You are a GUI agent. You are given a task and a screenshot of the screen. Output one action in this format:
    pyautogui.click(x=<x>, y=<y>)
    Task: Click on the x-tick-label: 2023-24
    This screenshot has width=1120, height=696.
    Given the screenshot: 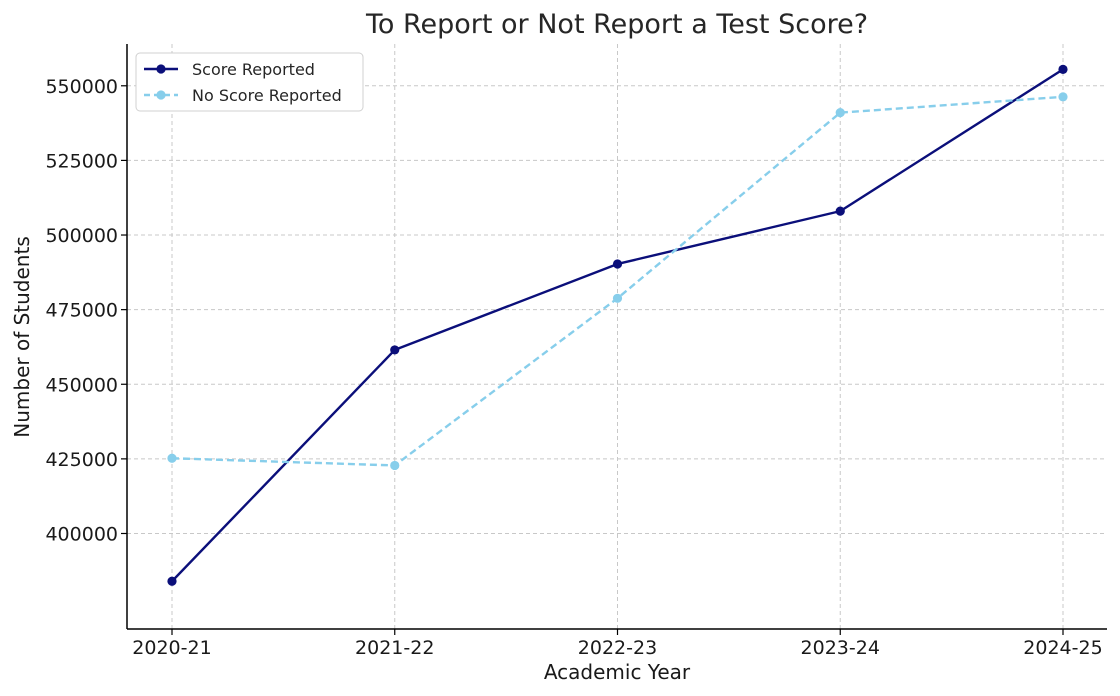 What is the action you would take?
    pyautogui.click(x=840, y=648)
    